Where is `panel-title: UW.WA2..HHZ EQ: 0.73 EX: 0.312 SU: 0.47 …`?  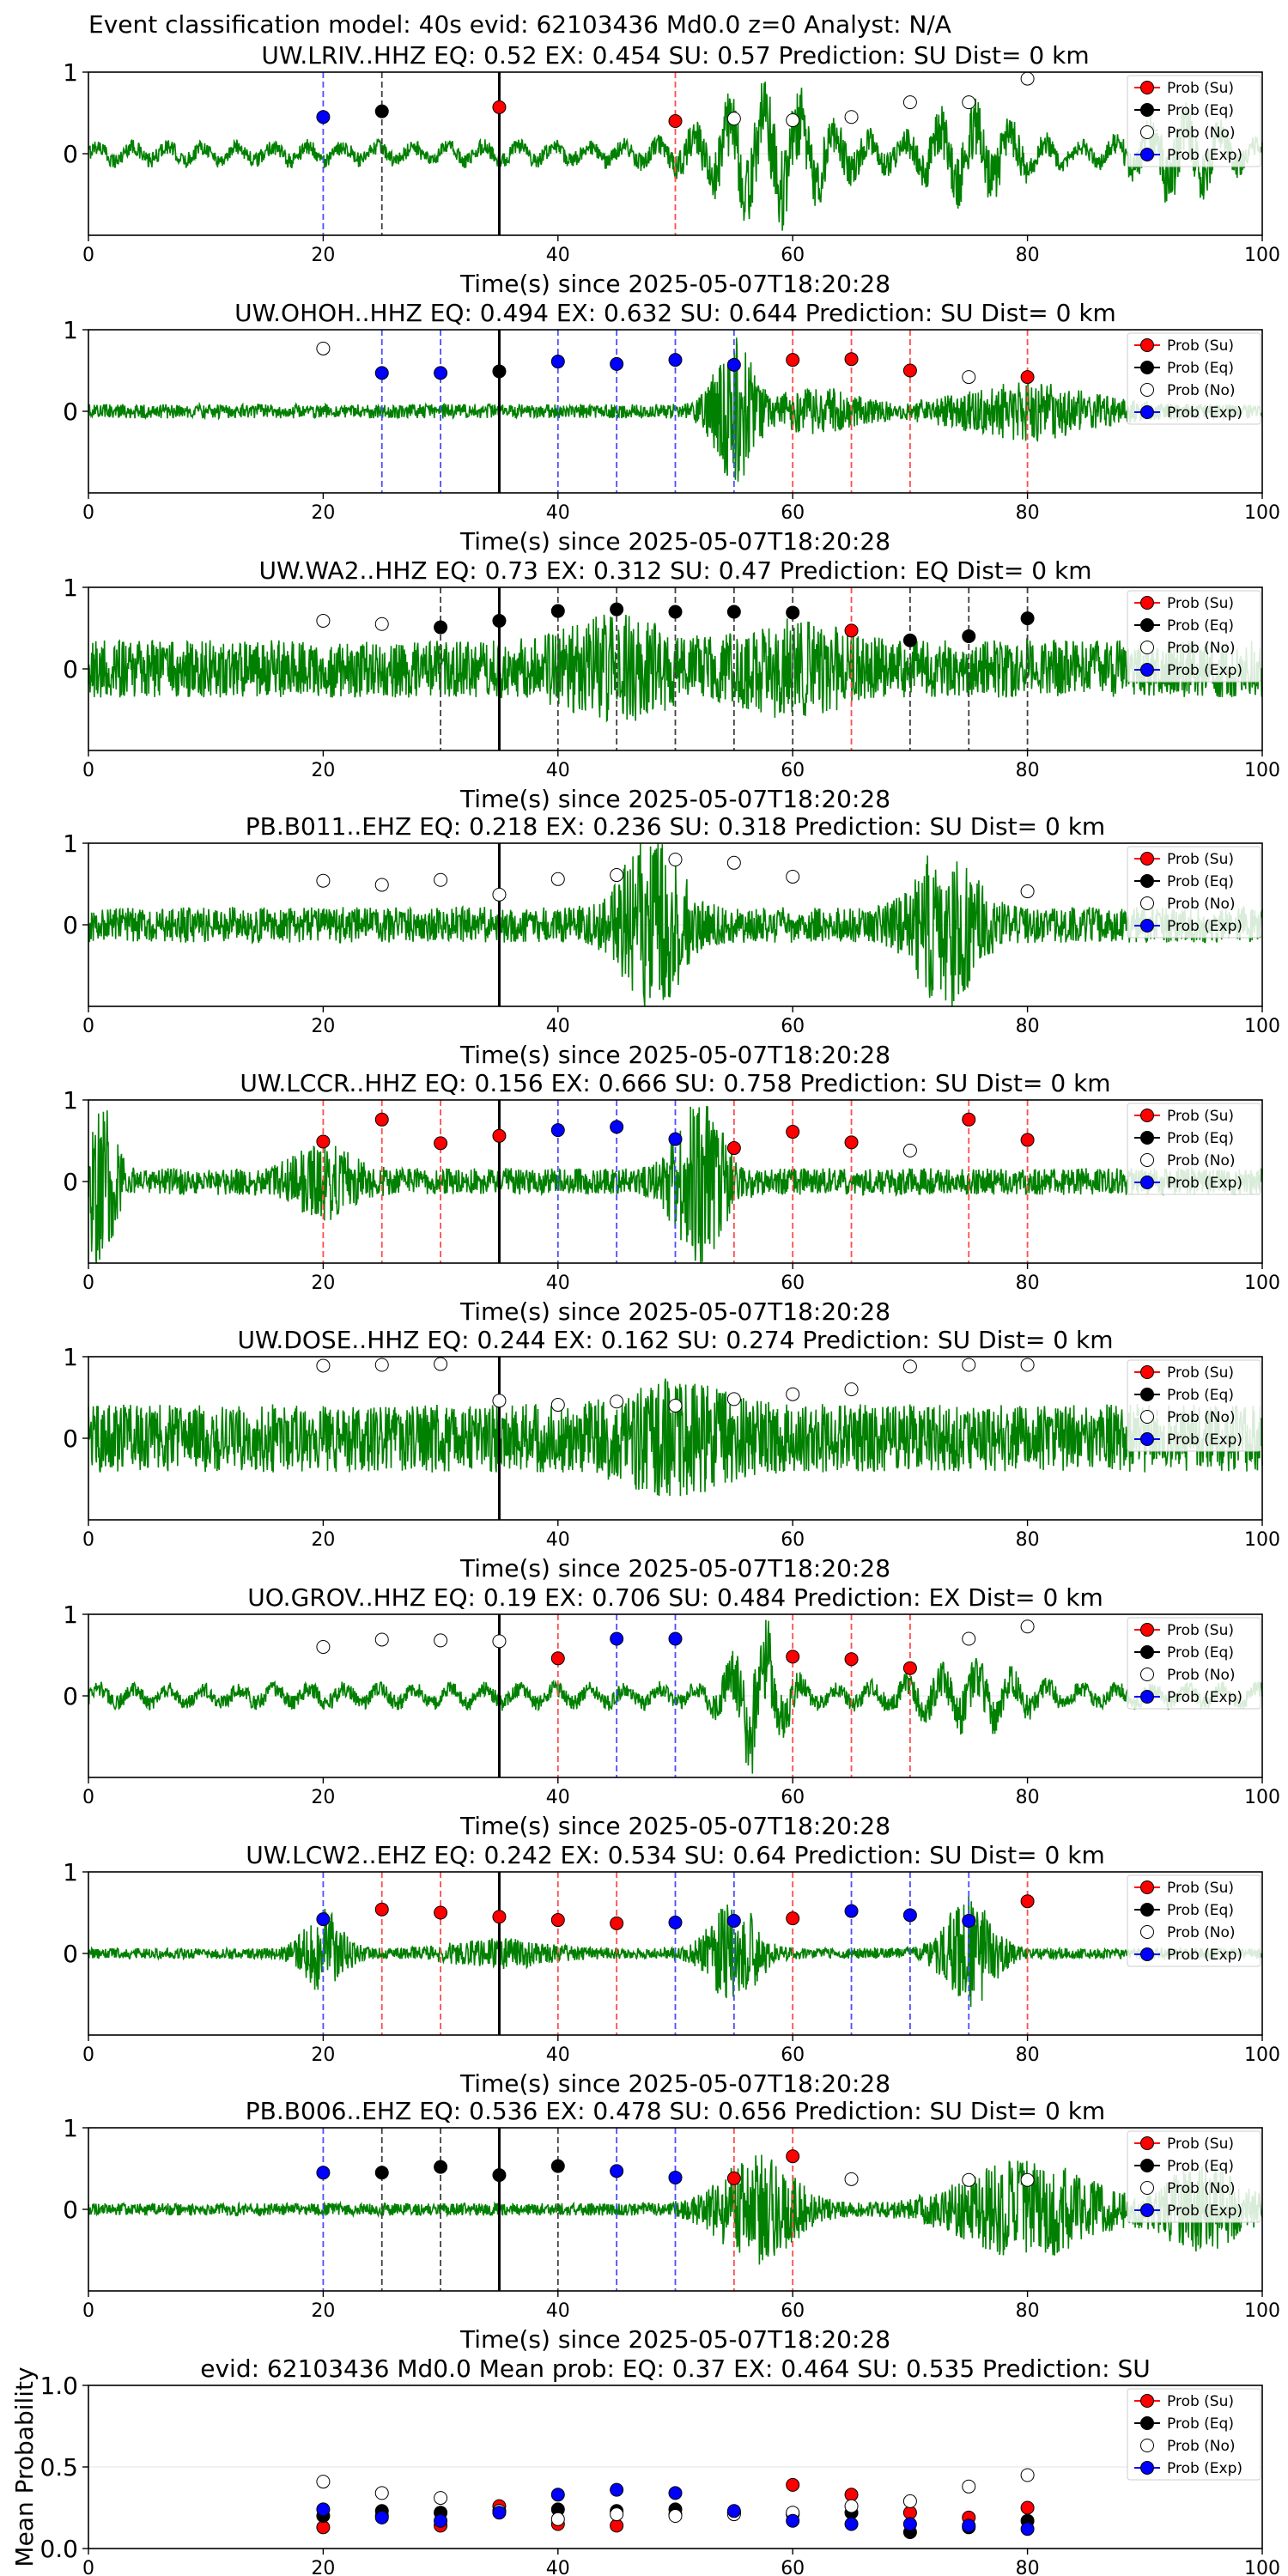
panel-title: UW.WA2..HHZ EQ: 0.73 EX: 0.312 SU: 0.47 … is located at coordinates (675, 570).